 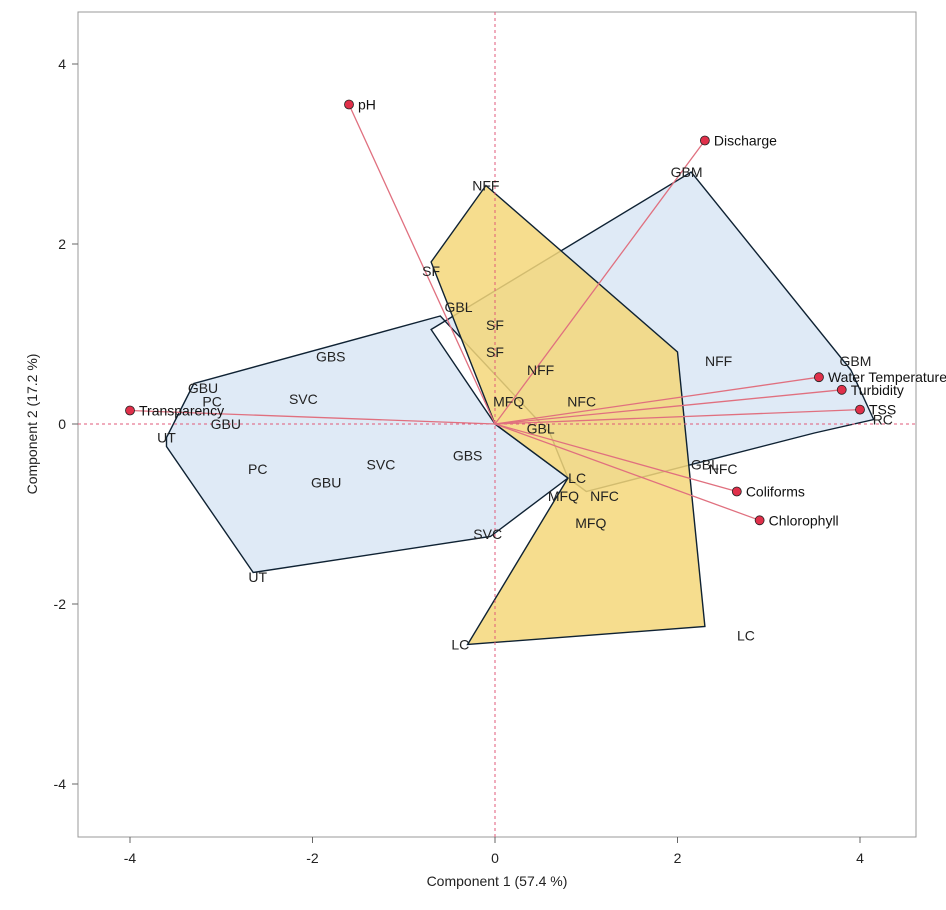 I want to click on y-tick-label: 2, so click(x=62, y=244).